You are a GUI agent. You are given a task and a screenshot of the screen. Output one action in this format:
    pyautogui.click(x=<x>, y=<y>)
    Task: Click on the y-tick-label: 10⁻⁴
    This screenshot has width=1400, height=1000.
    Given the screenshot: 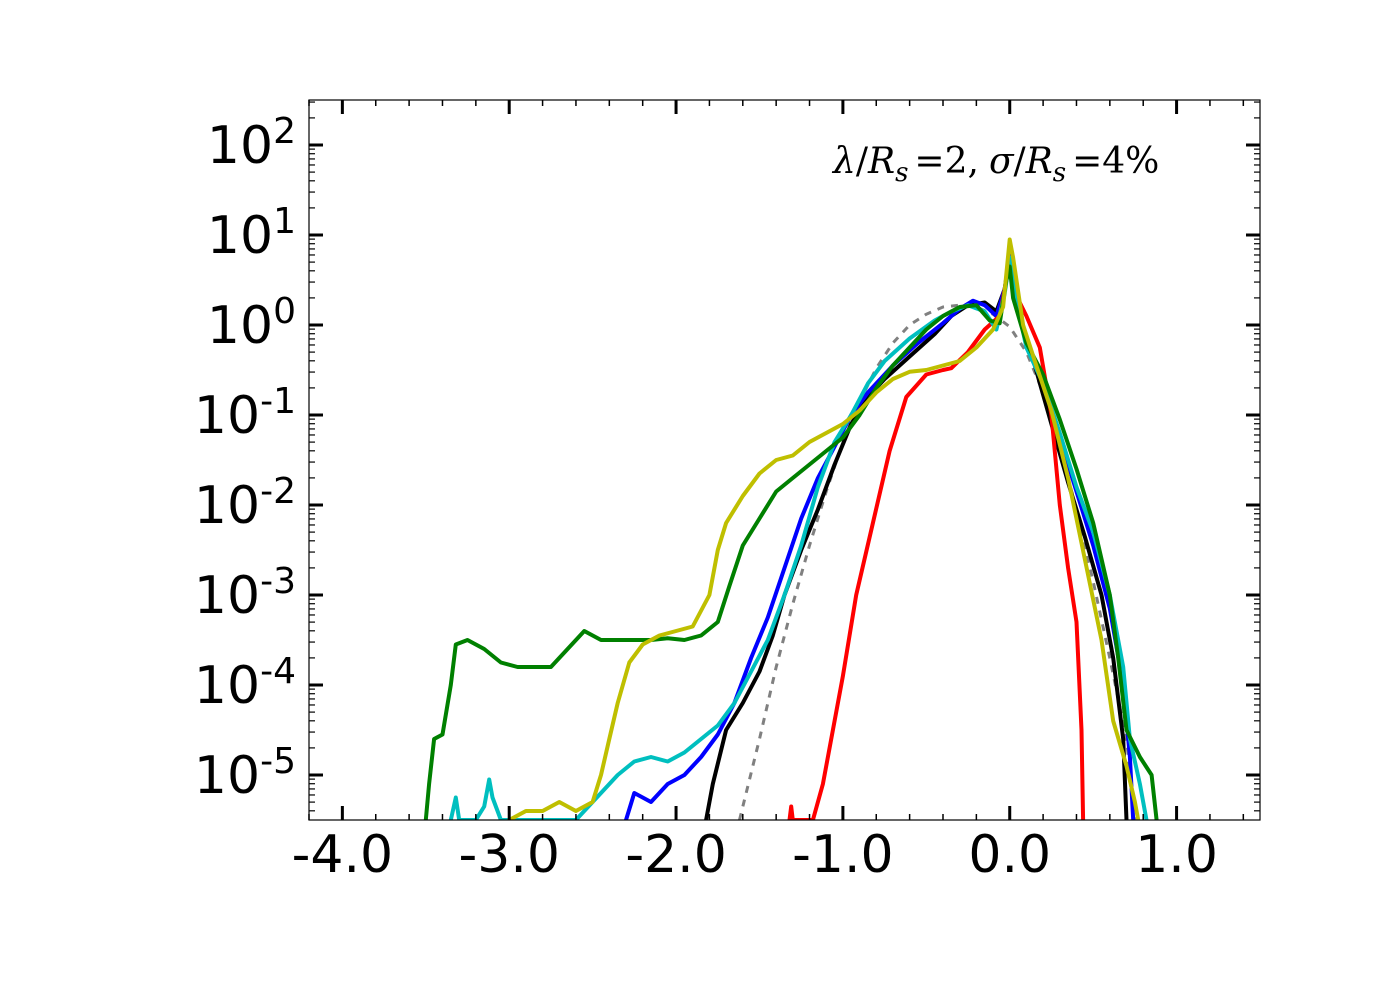 What is the action you would take?
    pyautogui.click(x=245, y=683)
    